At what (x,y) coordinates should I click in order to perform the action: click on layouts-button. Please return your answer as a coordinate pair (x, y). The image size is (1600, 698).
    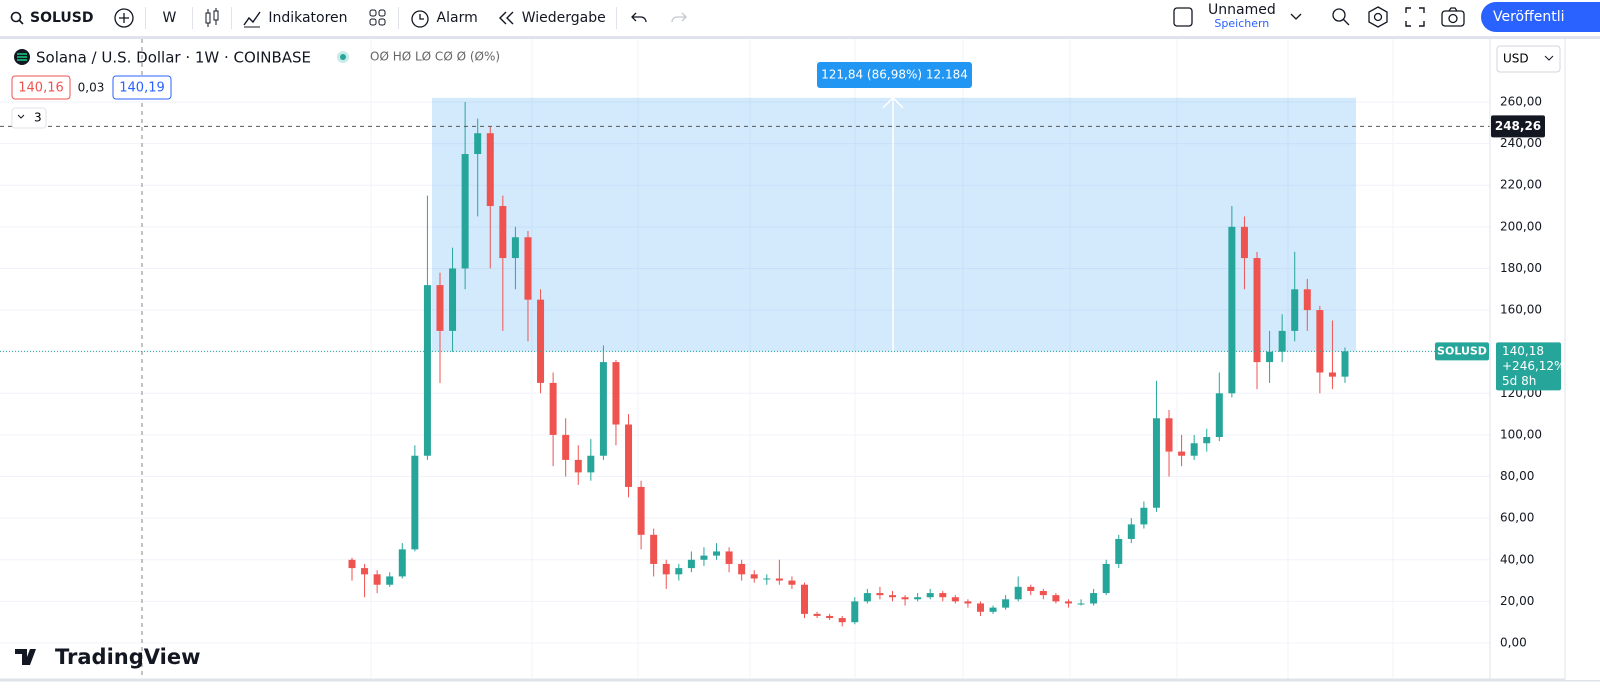
    Looking at the image, I should click on (378, 18).